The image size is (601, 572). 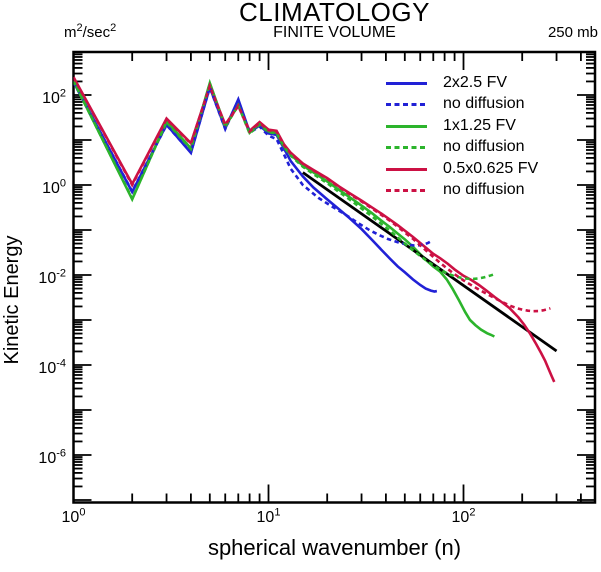 What do you see at coordinates (334, 13) in the screenshot?
I see `chart-title: CLIMATOLOGY` at bounding box center [334, 13].